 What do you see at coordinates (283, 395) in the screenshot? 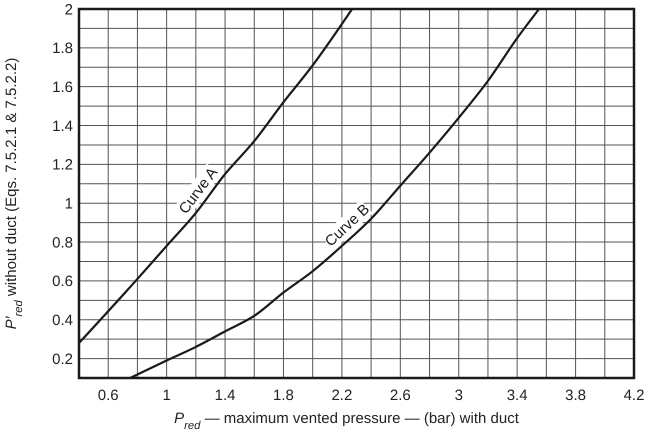
I see `x-tick-label: 1.8` at bounding box center [283, 395].